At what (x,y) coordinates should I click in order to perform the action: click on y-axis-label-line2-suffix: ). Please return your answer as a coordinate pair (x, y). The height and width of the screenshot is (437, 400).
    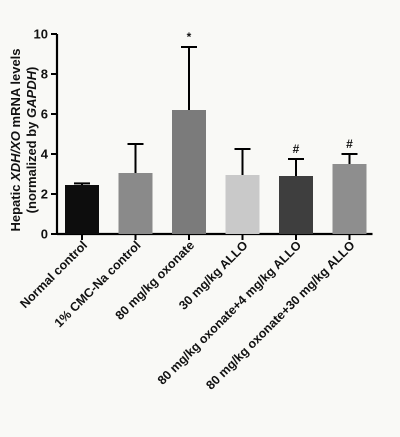
    Looking at the image, I should click on (31, 69).